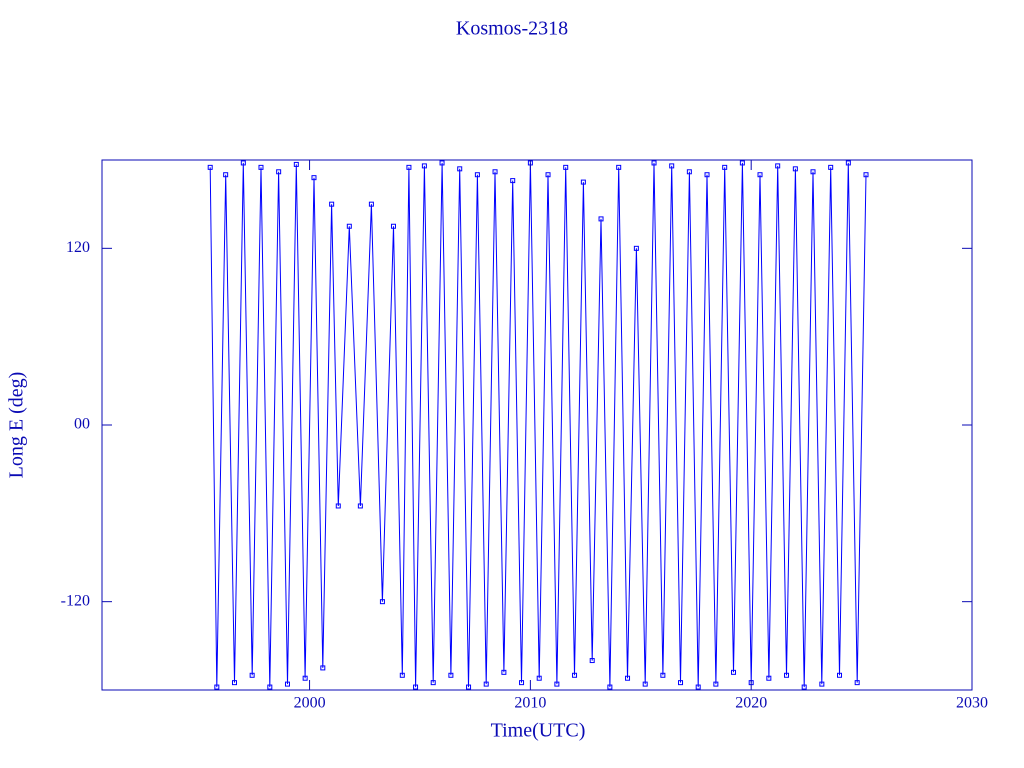 The image size is (1024, 768). Describe the element at coordinates (82, 424) in the screenshot. I see `y-tick-label: 00` at that location.